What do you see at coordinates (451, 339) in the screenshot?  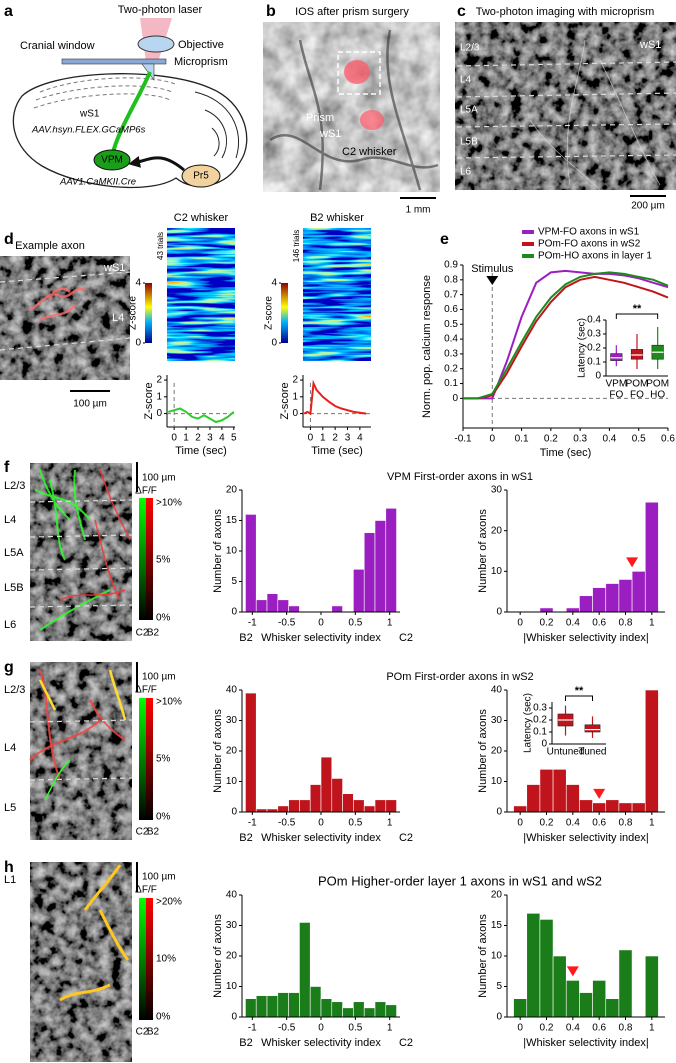 I see `y-tick-label: 0.4` at bounding box center [451, 339].